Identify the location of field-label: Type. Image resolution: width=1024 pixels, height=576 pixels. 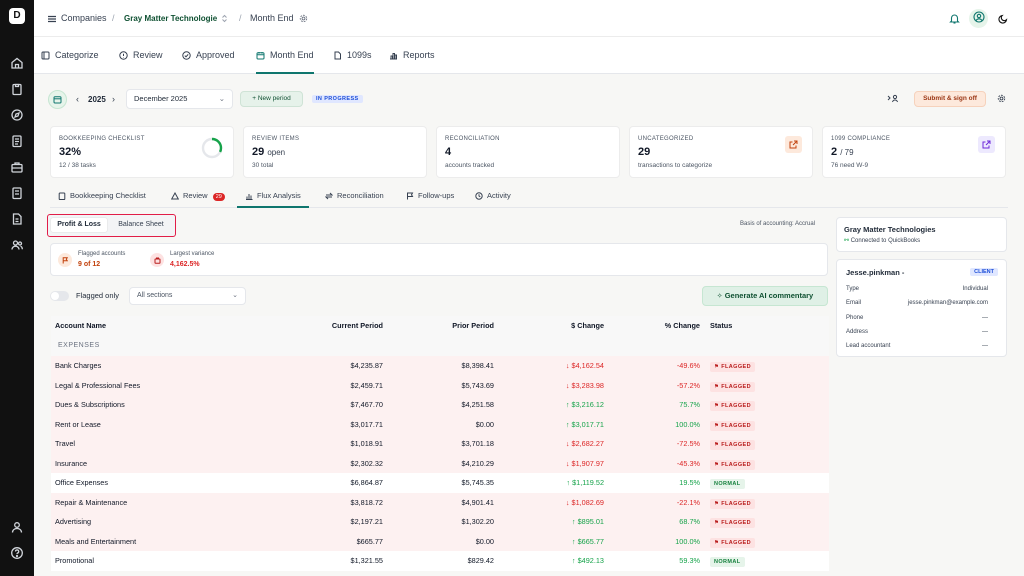
(853, 289).